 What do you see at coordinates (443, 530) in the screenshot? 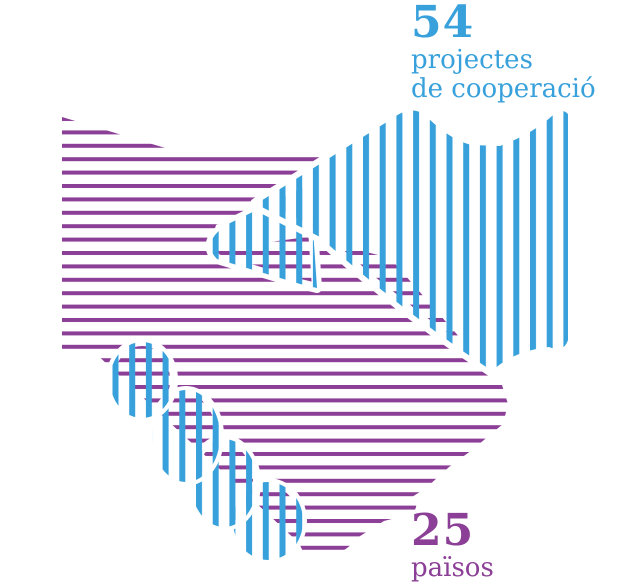
I see `stat-countries-value: 25` at bounding box center [443, 530].